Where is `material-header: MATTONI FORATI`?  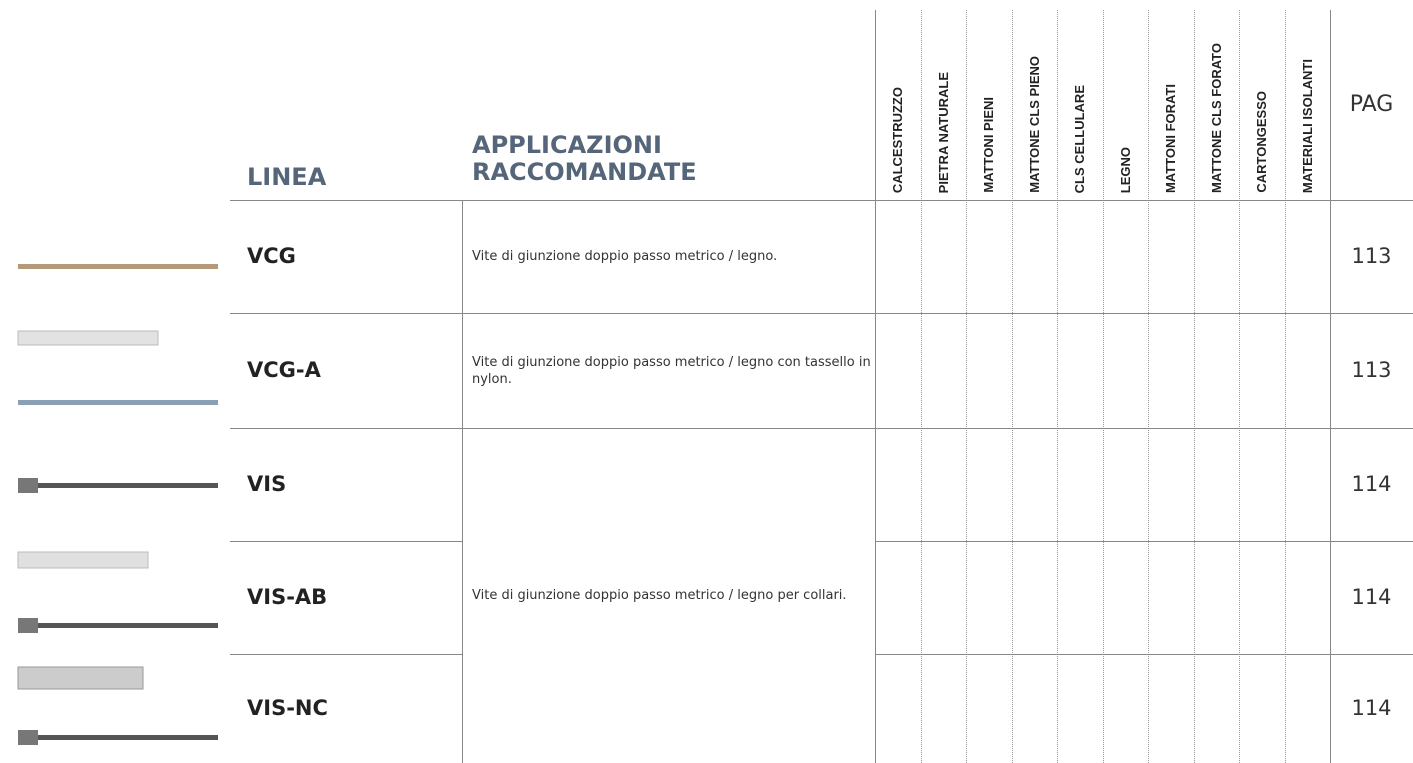
material-header: MATTONI FORATI is located at coordinates (1170, 105).